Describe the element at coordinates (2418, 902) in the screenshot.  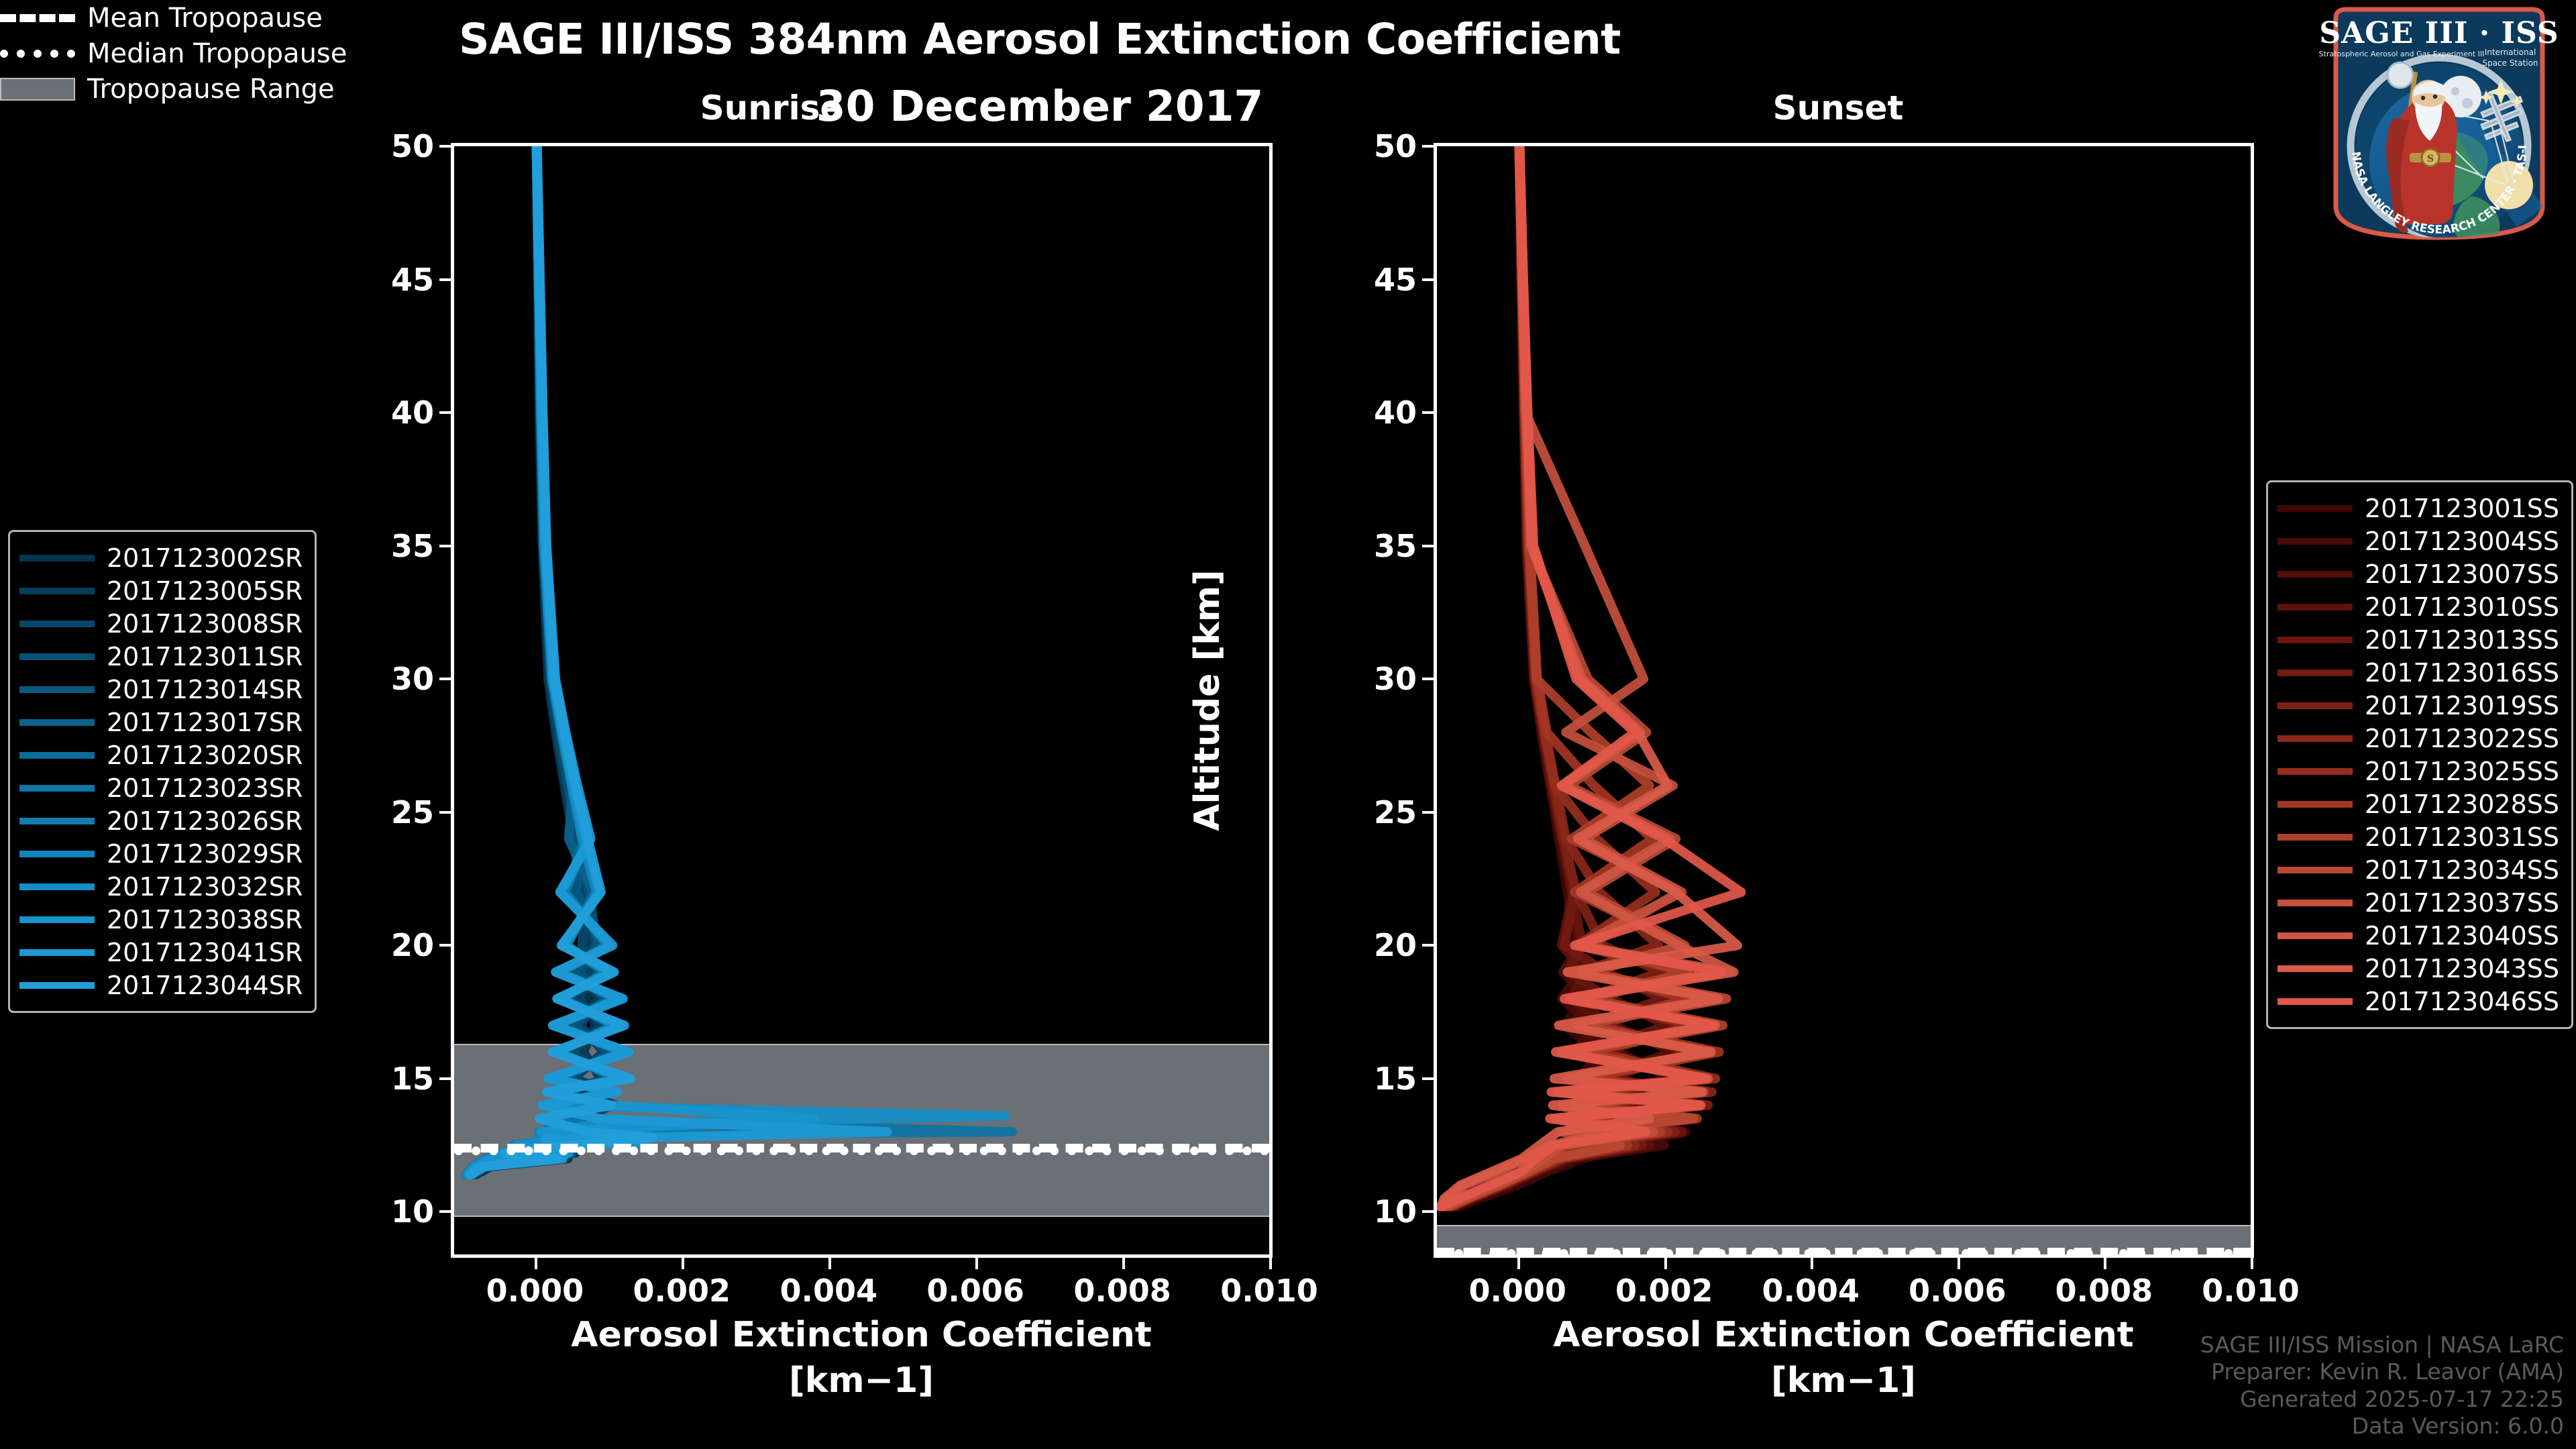
I see `sunset-legend-item: 2017123037SS` at that location.